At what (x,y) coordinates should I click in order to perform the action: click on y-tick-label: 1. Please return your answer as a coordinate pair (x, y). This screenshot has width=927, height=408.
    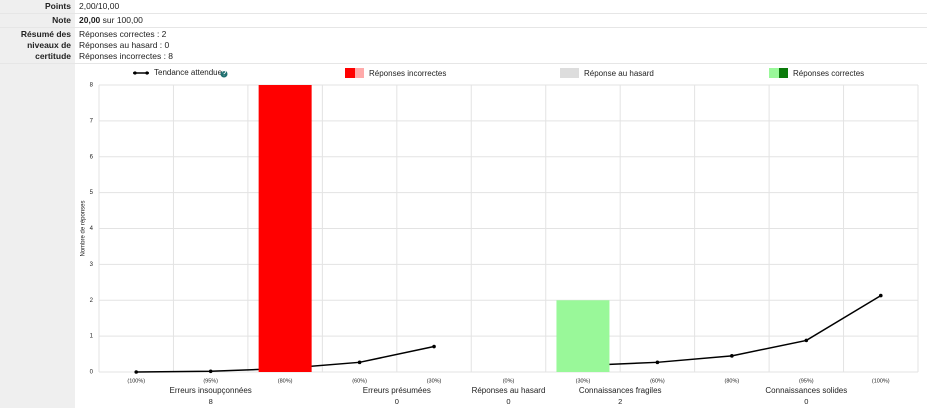
    Looking at the image, I should click on (92, 337).